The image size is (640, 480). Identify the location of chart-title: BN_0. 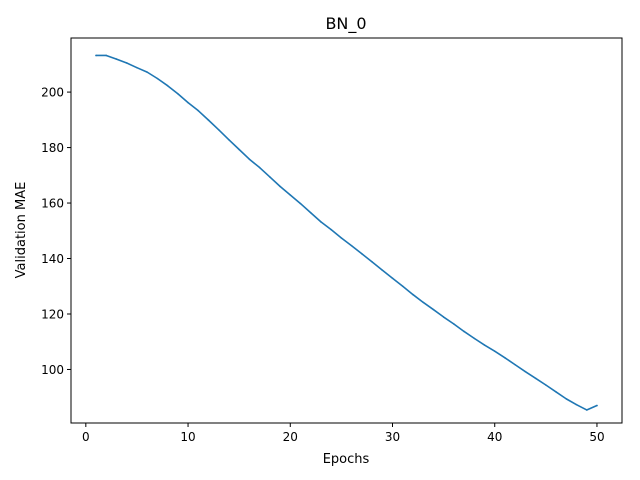
(345, 24).